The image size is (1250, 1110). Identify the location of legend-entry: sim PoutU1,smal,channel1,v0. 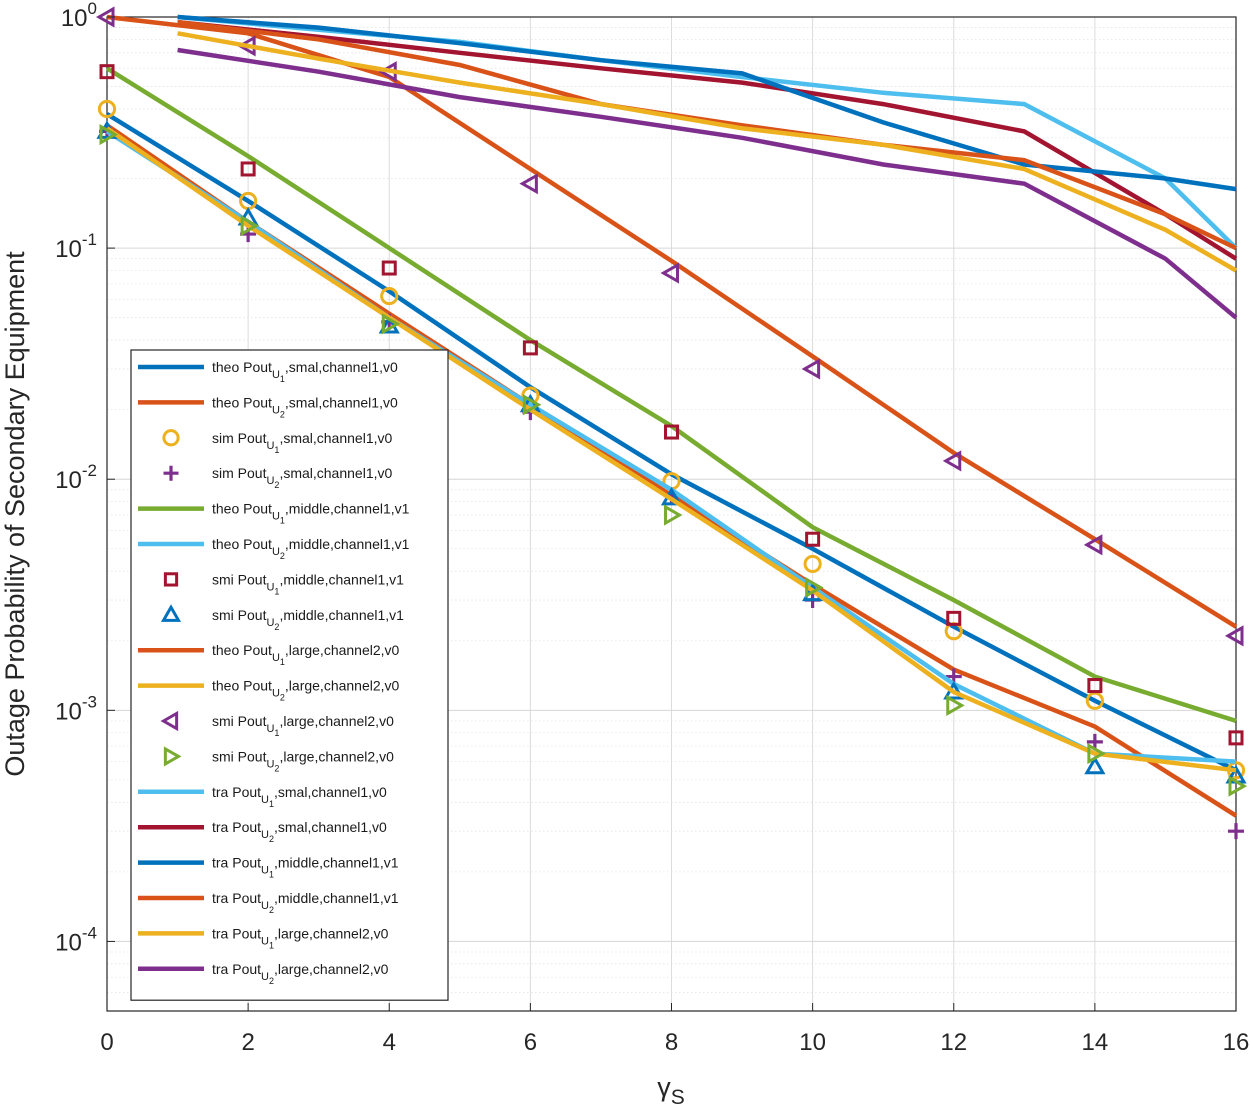
(277, 442).